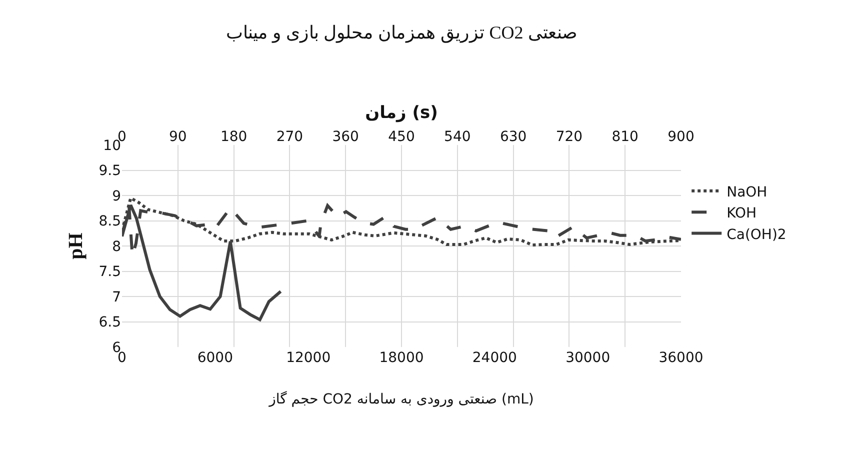 The width and height of the screenshot is (861, 463). What do you see at coordinates (625, 137) in the screenshot?
I see `x2-tick-label: 810` at bounding box center [625, 137].